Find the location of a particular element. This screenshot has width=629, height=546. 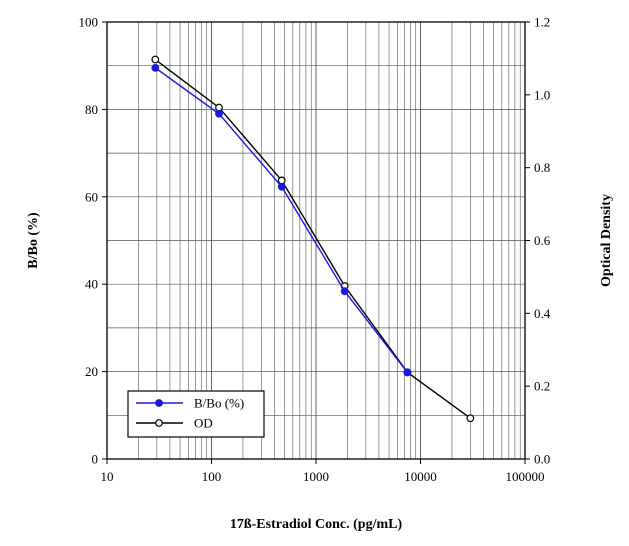

x-tick-label: 10 is located at coordinates (107, 476).